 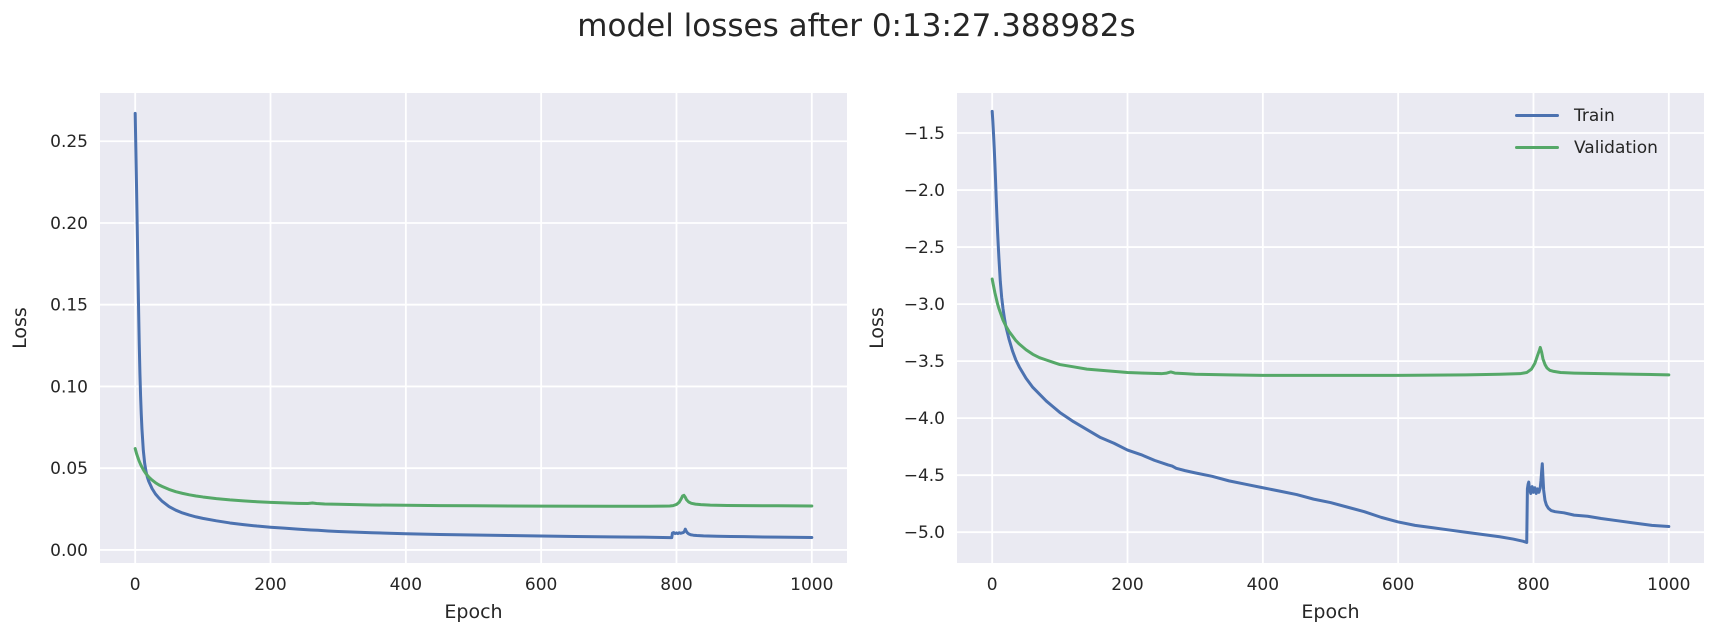 I want to click on legend: Train Validation, so click(x=1586, y=131).